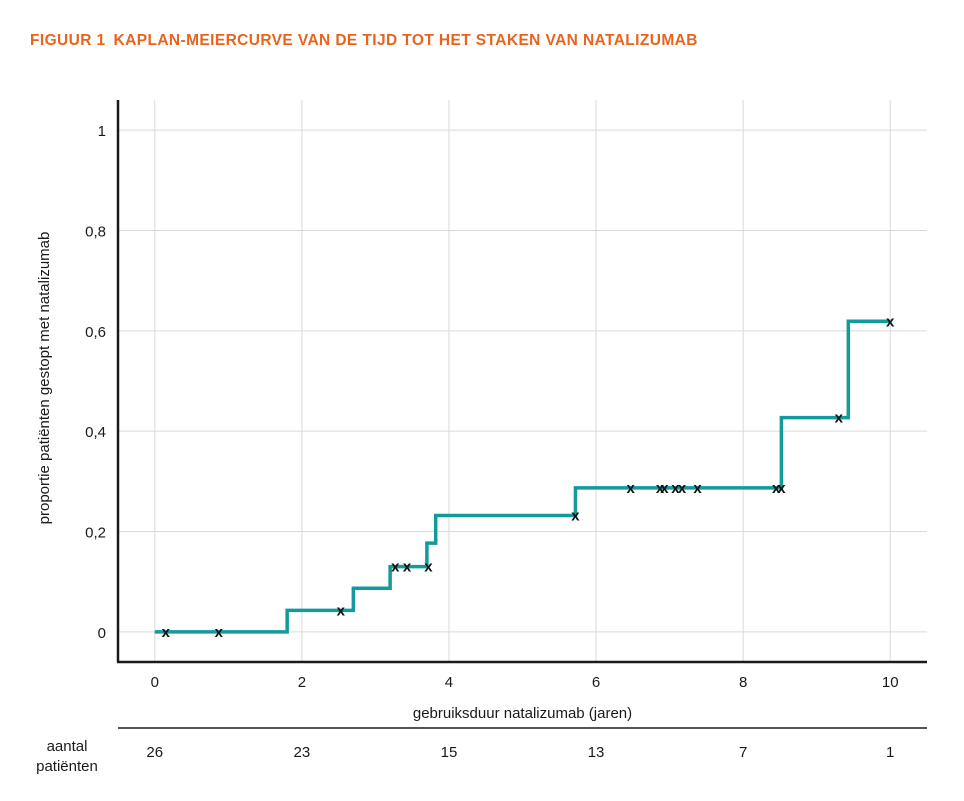 The width and height of the screenshot is (964, 801). What do you see at coordinates (95, 432) in the screenshot?
I see `y-tick-label: 0,4` at bounding box center [95, 432].